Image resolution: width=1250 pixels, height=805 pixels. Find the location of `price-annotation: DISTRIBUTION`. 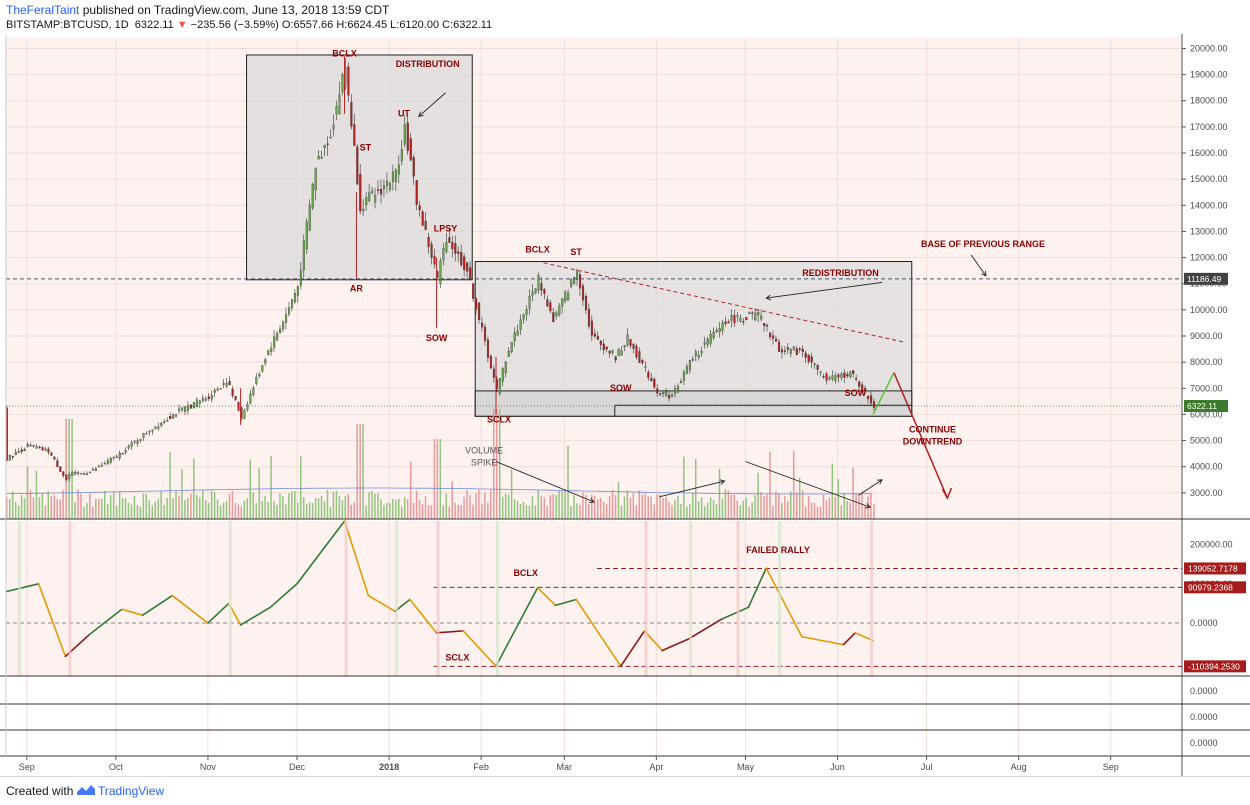

price-annotation: DISTRIBUTION is located at coordinates (428, 64).